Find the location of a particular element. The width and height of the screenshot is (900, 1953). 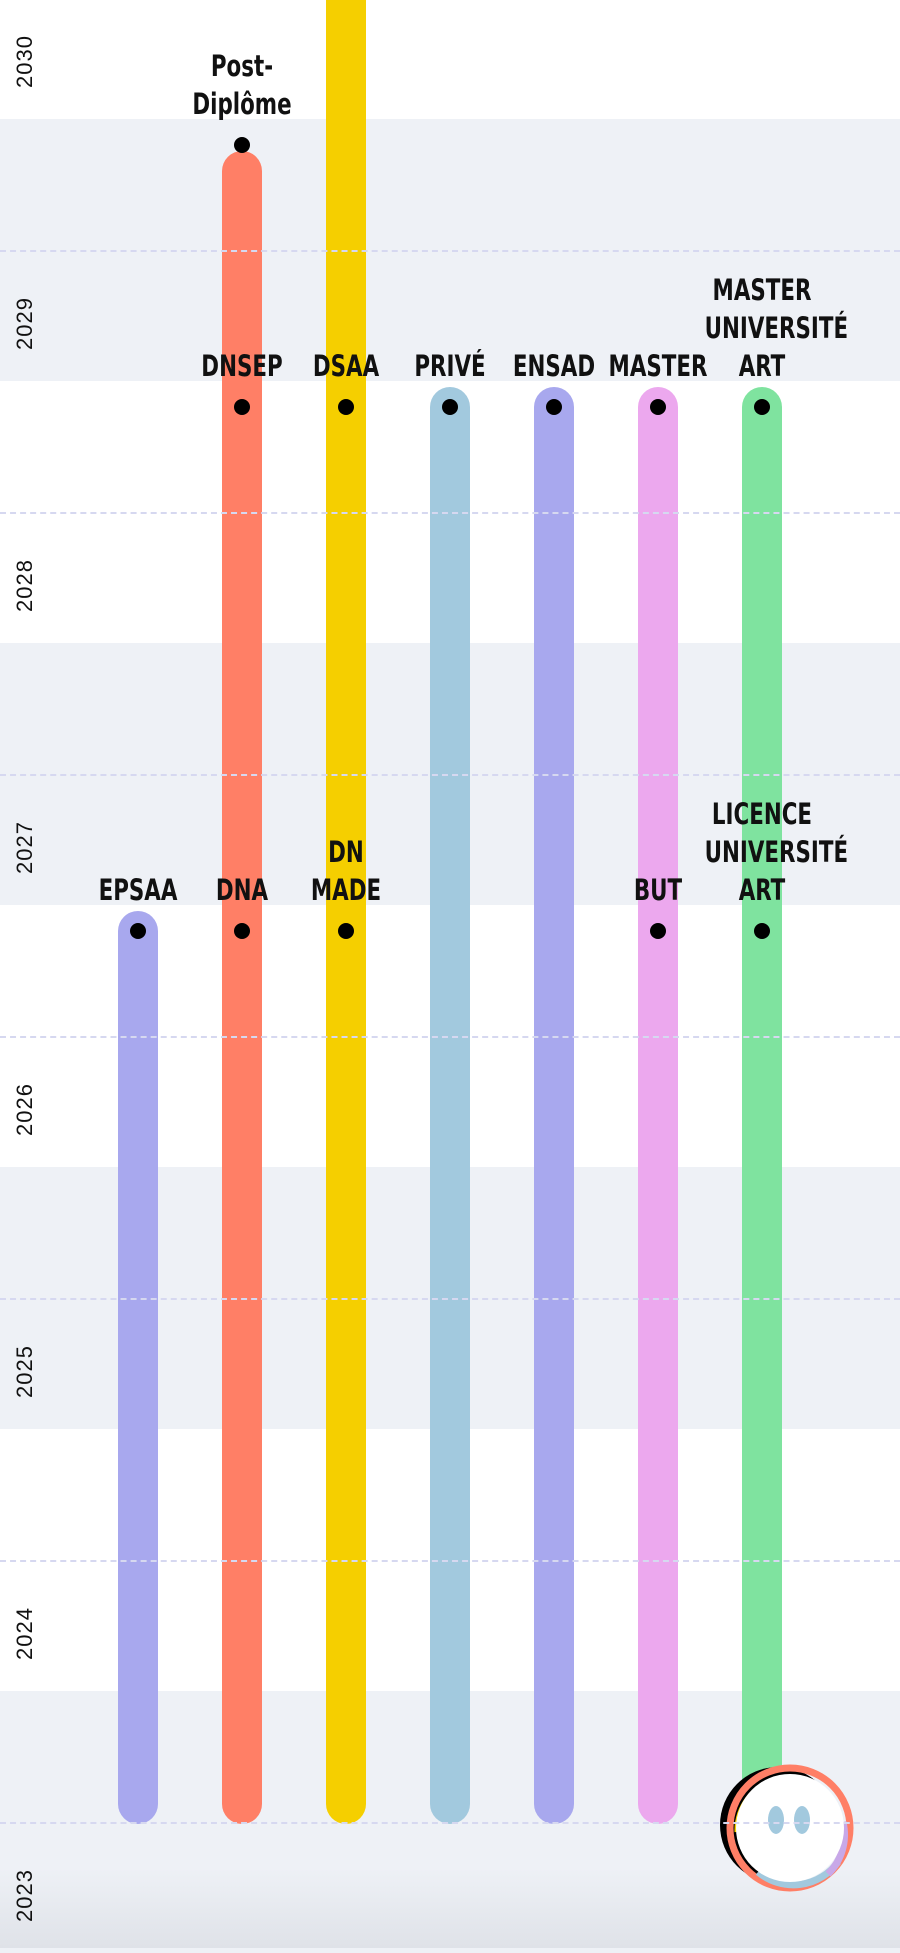

year-label-2026: 2026 is located at coordinates (24, 1109).